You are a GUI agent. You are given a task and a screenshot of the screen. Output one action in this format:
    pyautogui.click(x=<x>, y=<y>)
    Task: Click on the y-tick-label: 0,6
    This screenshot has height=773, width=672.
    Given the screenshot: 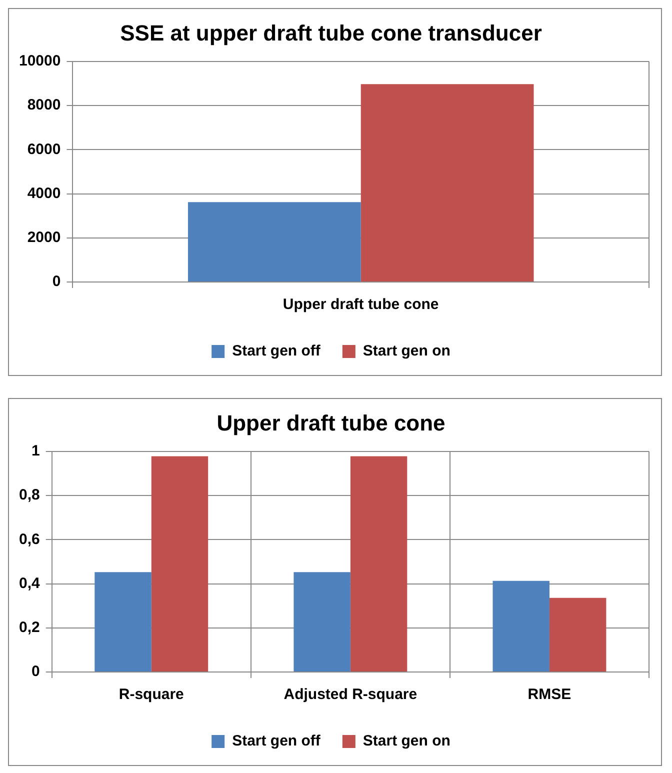 What is the action you would take?
    pyautogui.click(x=29, y=539)
    